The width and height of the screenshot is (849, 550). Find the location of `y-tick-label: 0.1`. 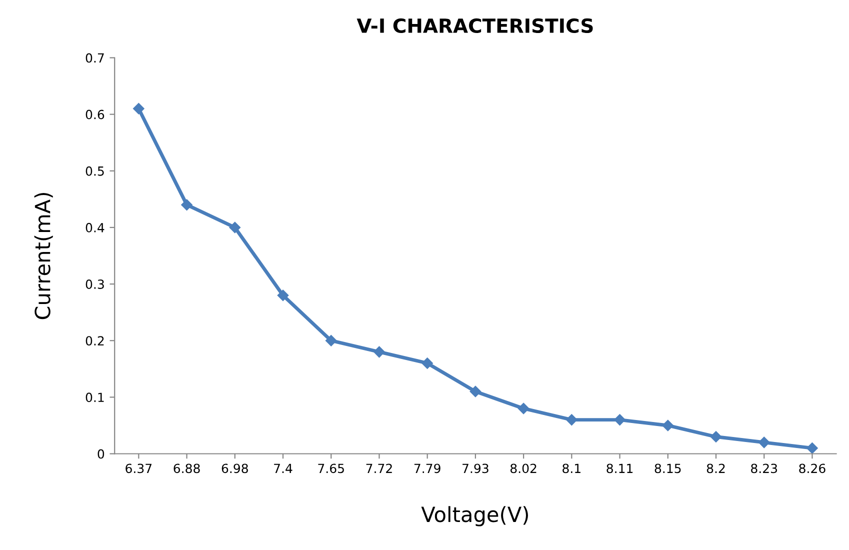

y-tick-label: 0.1 is located at coordinates (95, 397).